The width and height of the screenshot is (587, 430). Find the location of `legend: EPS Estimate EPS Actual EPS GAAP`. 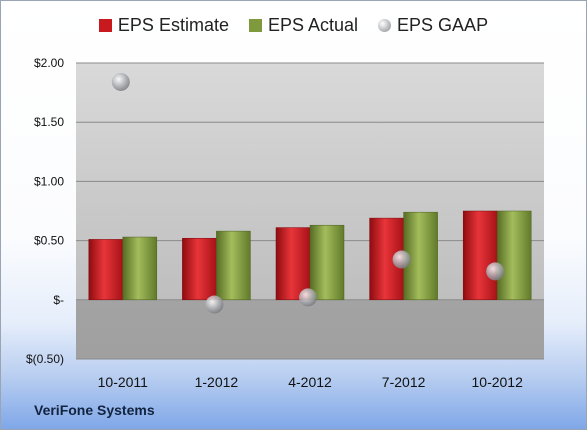

legend: EPS Estimate EPS Actual EPS GAAP is located at coordinates (293, 25).